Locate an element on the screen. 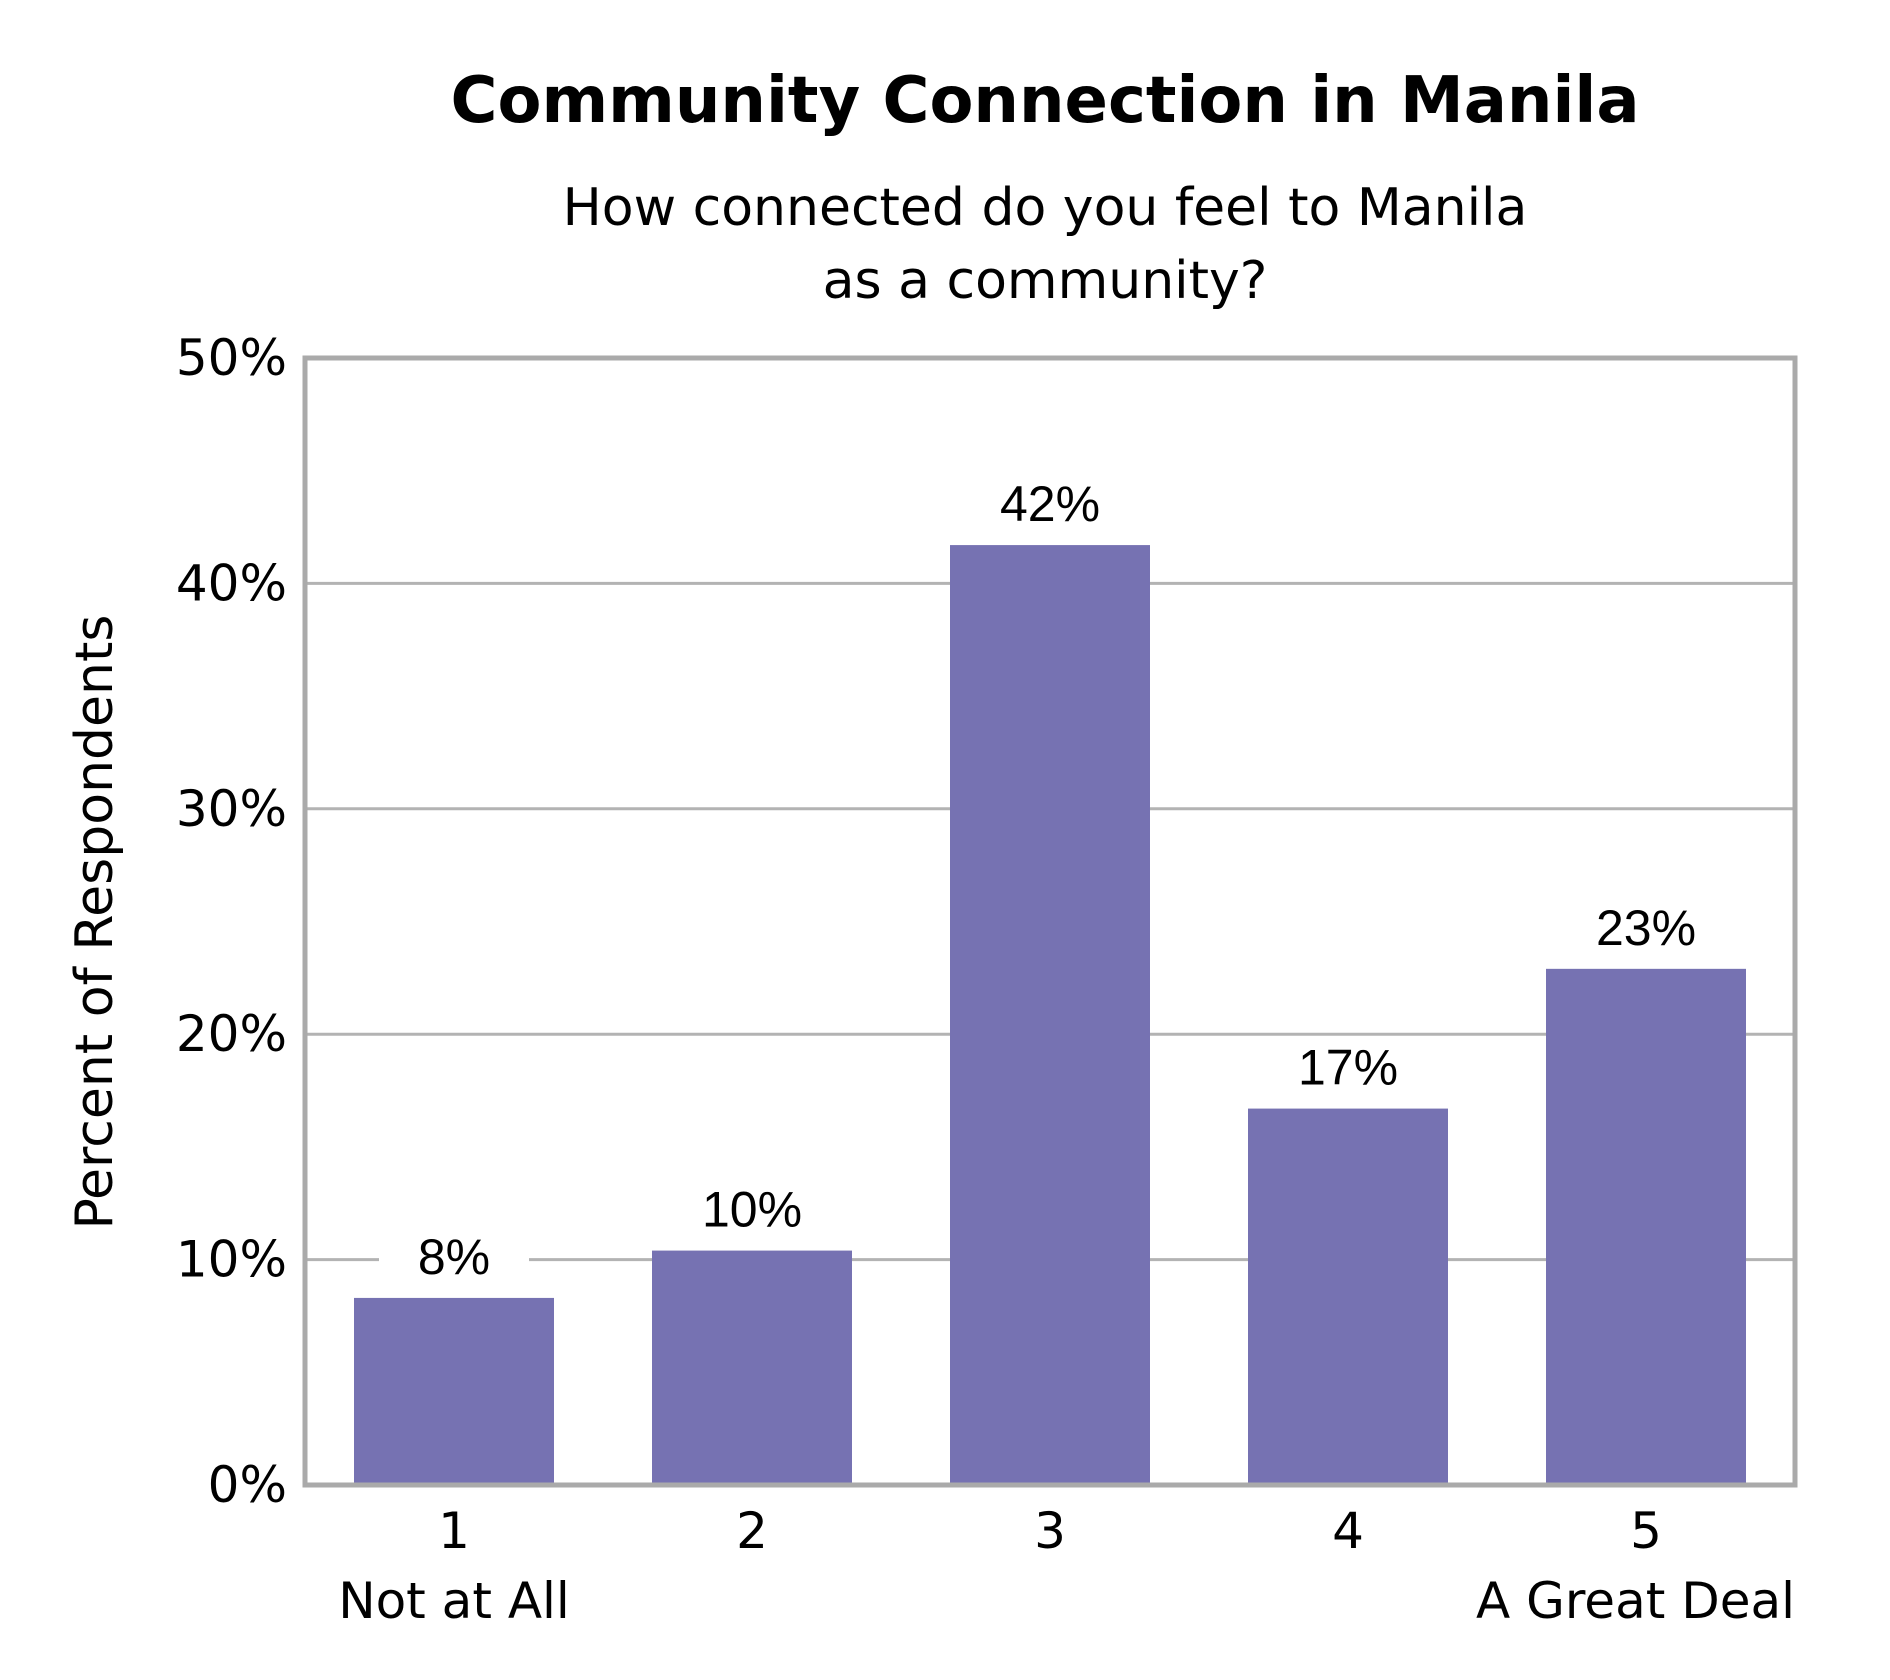 This screenshot has height=1680, width=1890. chart-title: Community Connection in Manila is located at coordinates (1045, 101).